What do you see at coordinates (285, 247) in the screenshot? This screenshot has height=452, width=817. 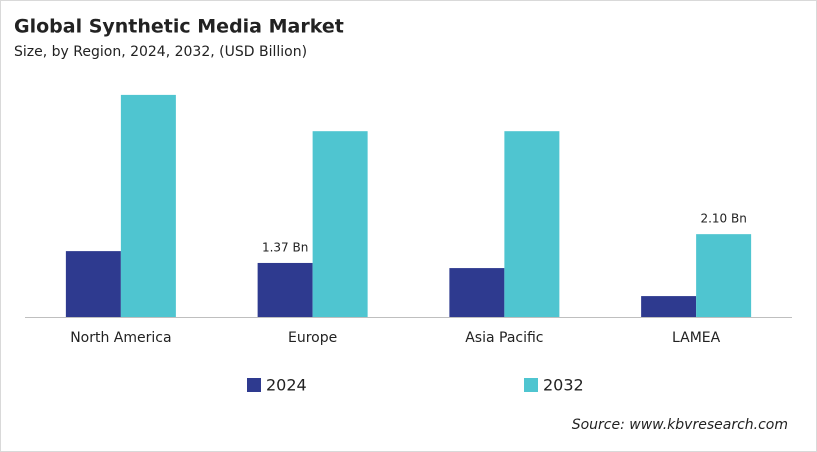 I see `value-label: 1.37 Bn` at bounding box center [285, 247].